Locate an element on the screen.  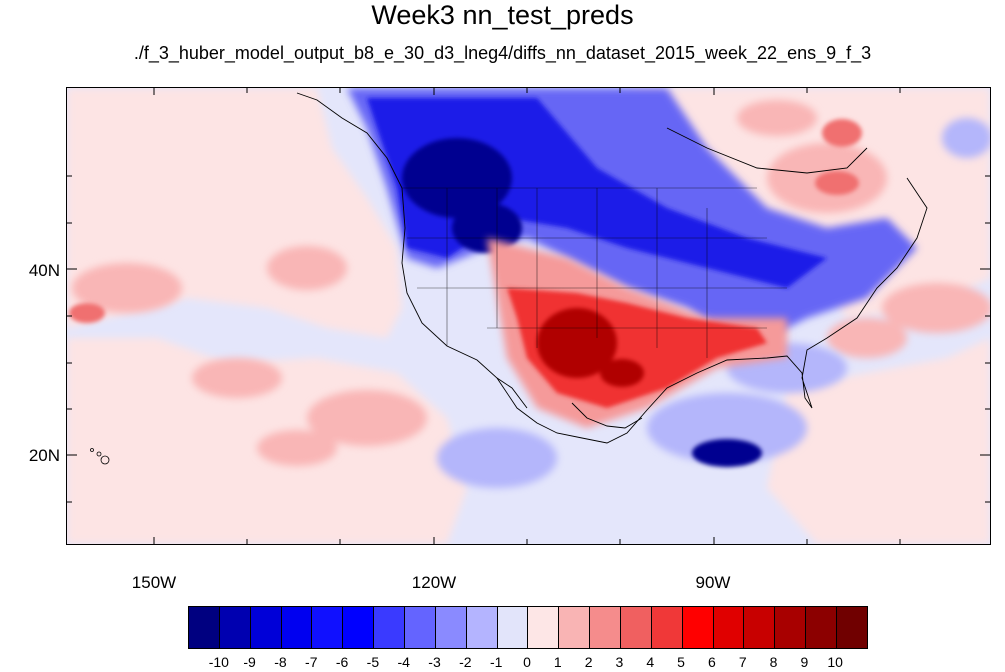
colorbar-label: -1 is located at coordinates (496, 662).